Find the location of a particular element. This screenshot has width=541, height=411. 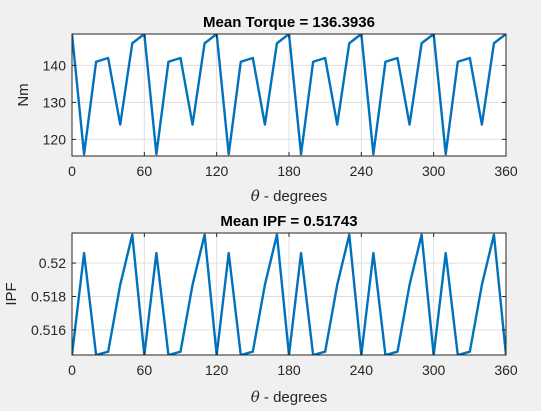

y-tick-label: 140 is located at coordinates (55, 65).